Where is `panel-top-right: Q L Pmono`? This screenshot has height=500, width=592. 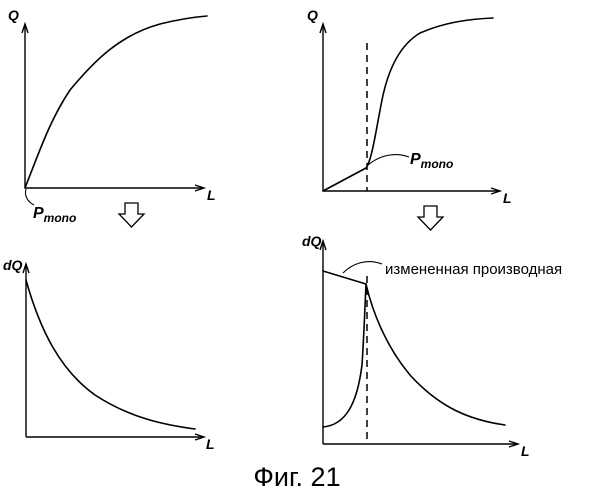
panel-top-right: Q L Pmono is located at coordinates (409, 106).